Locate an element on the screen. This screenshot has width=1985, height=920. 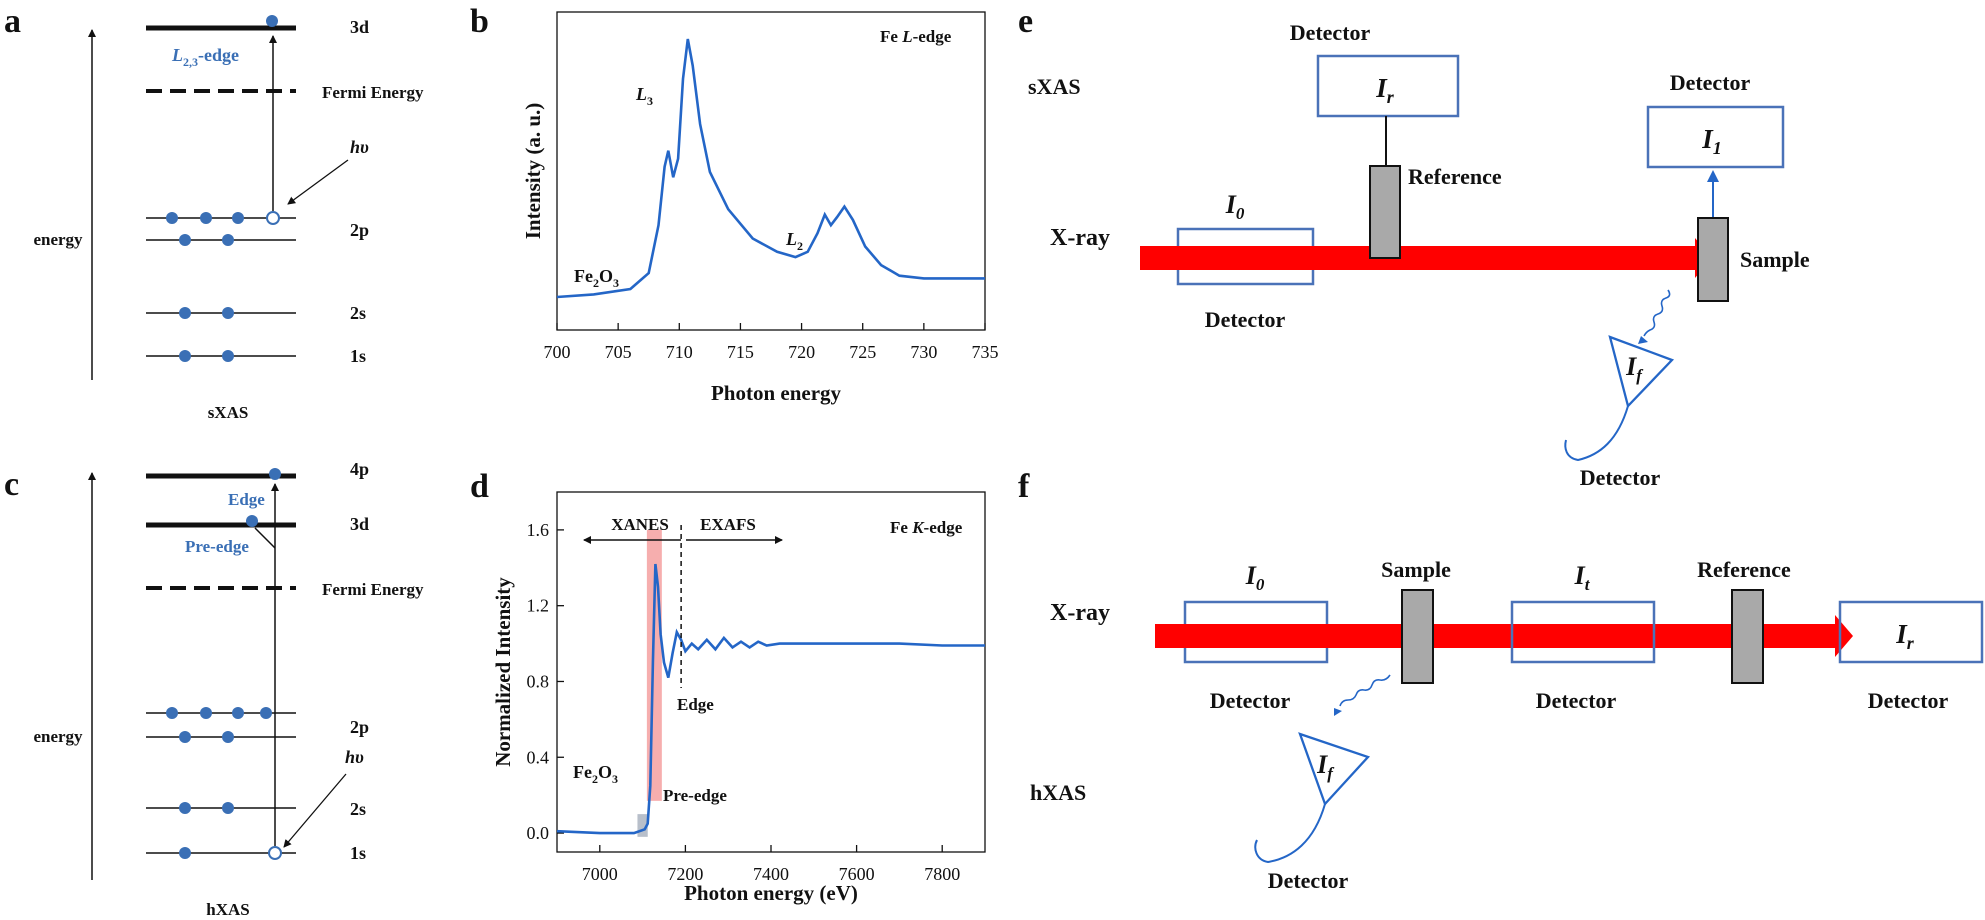
chart-b-frame is located at coordinates (771, 171).